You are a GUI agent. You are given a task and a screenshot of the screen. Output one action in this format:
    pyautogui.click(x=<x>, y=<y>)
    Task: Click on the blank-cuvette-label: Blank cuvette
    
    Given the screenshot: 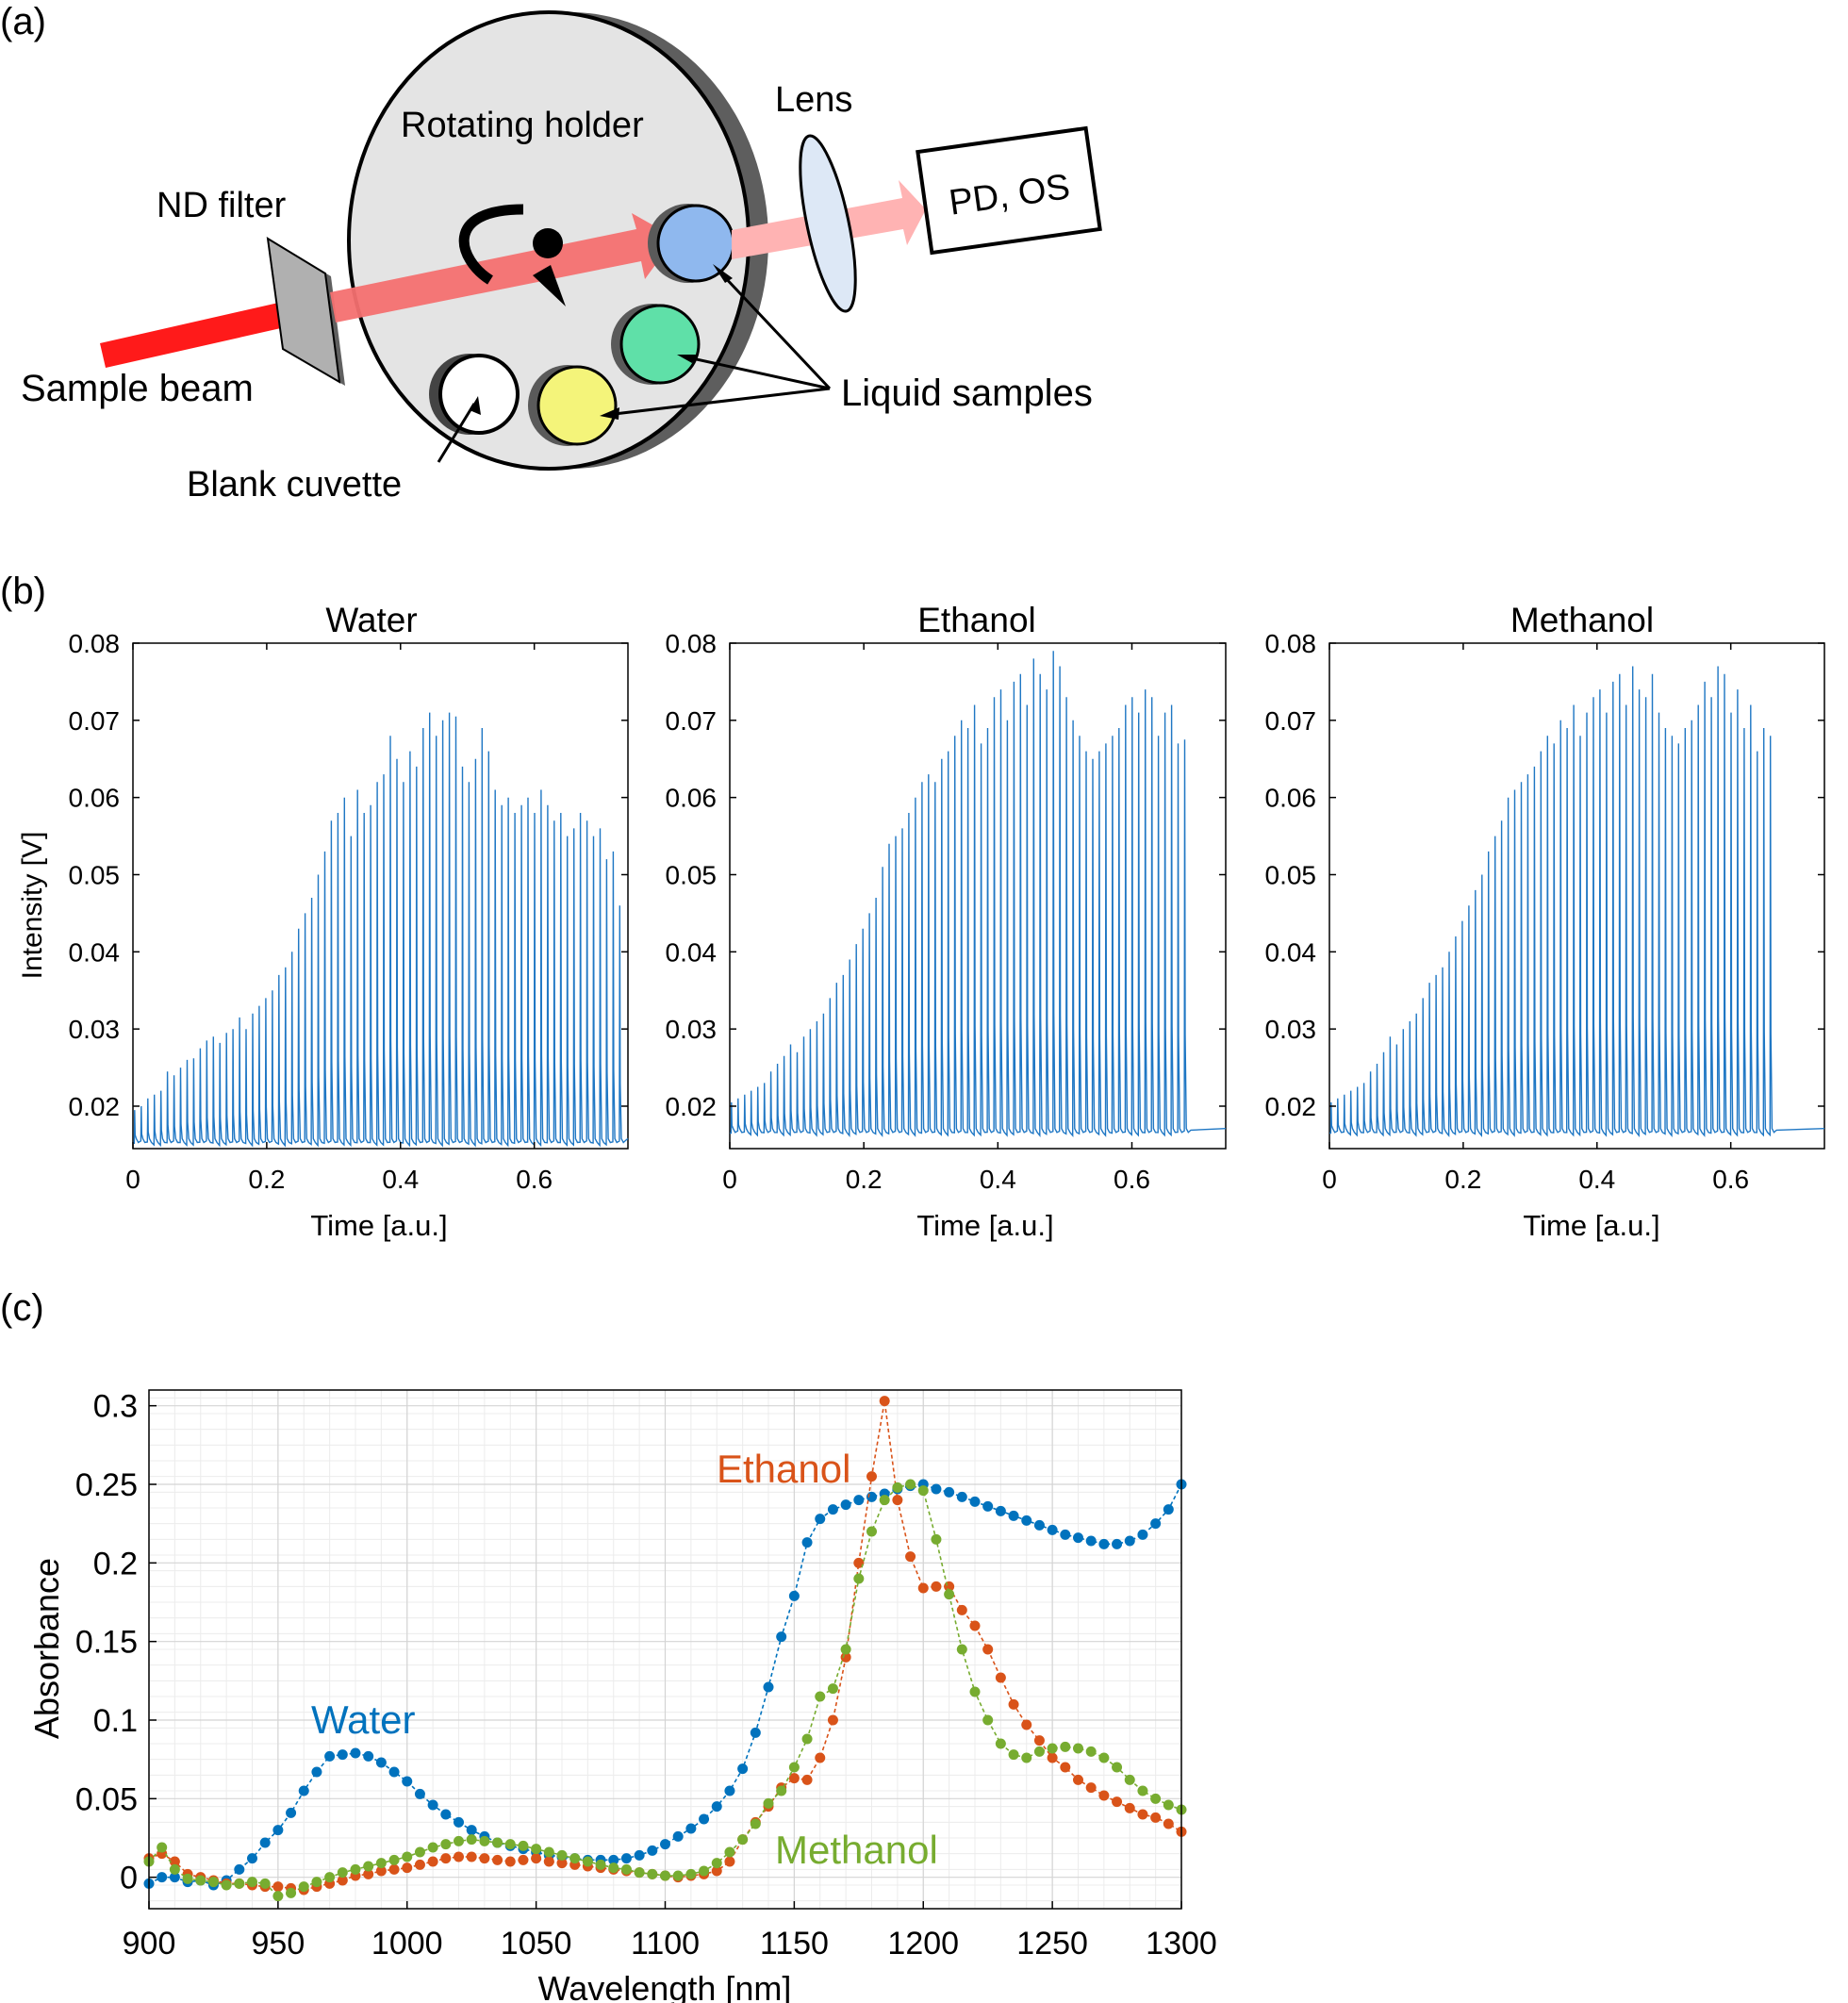 What is the action you would take?
    pyautogui.click(x=294, y=485)
    